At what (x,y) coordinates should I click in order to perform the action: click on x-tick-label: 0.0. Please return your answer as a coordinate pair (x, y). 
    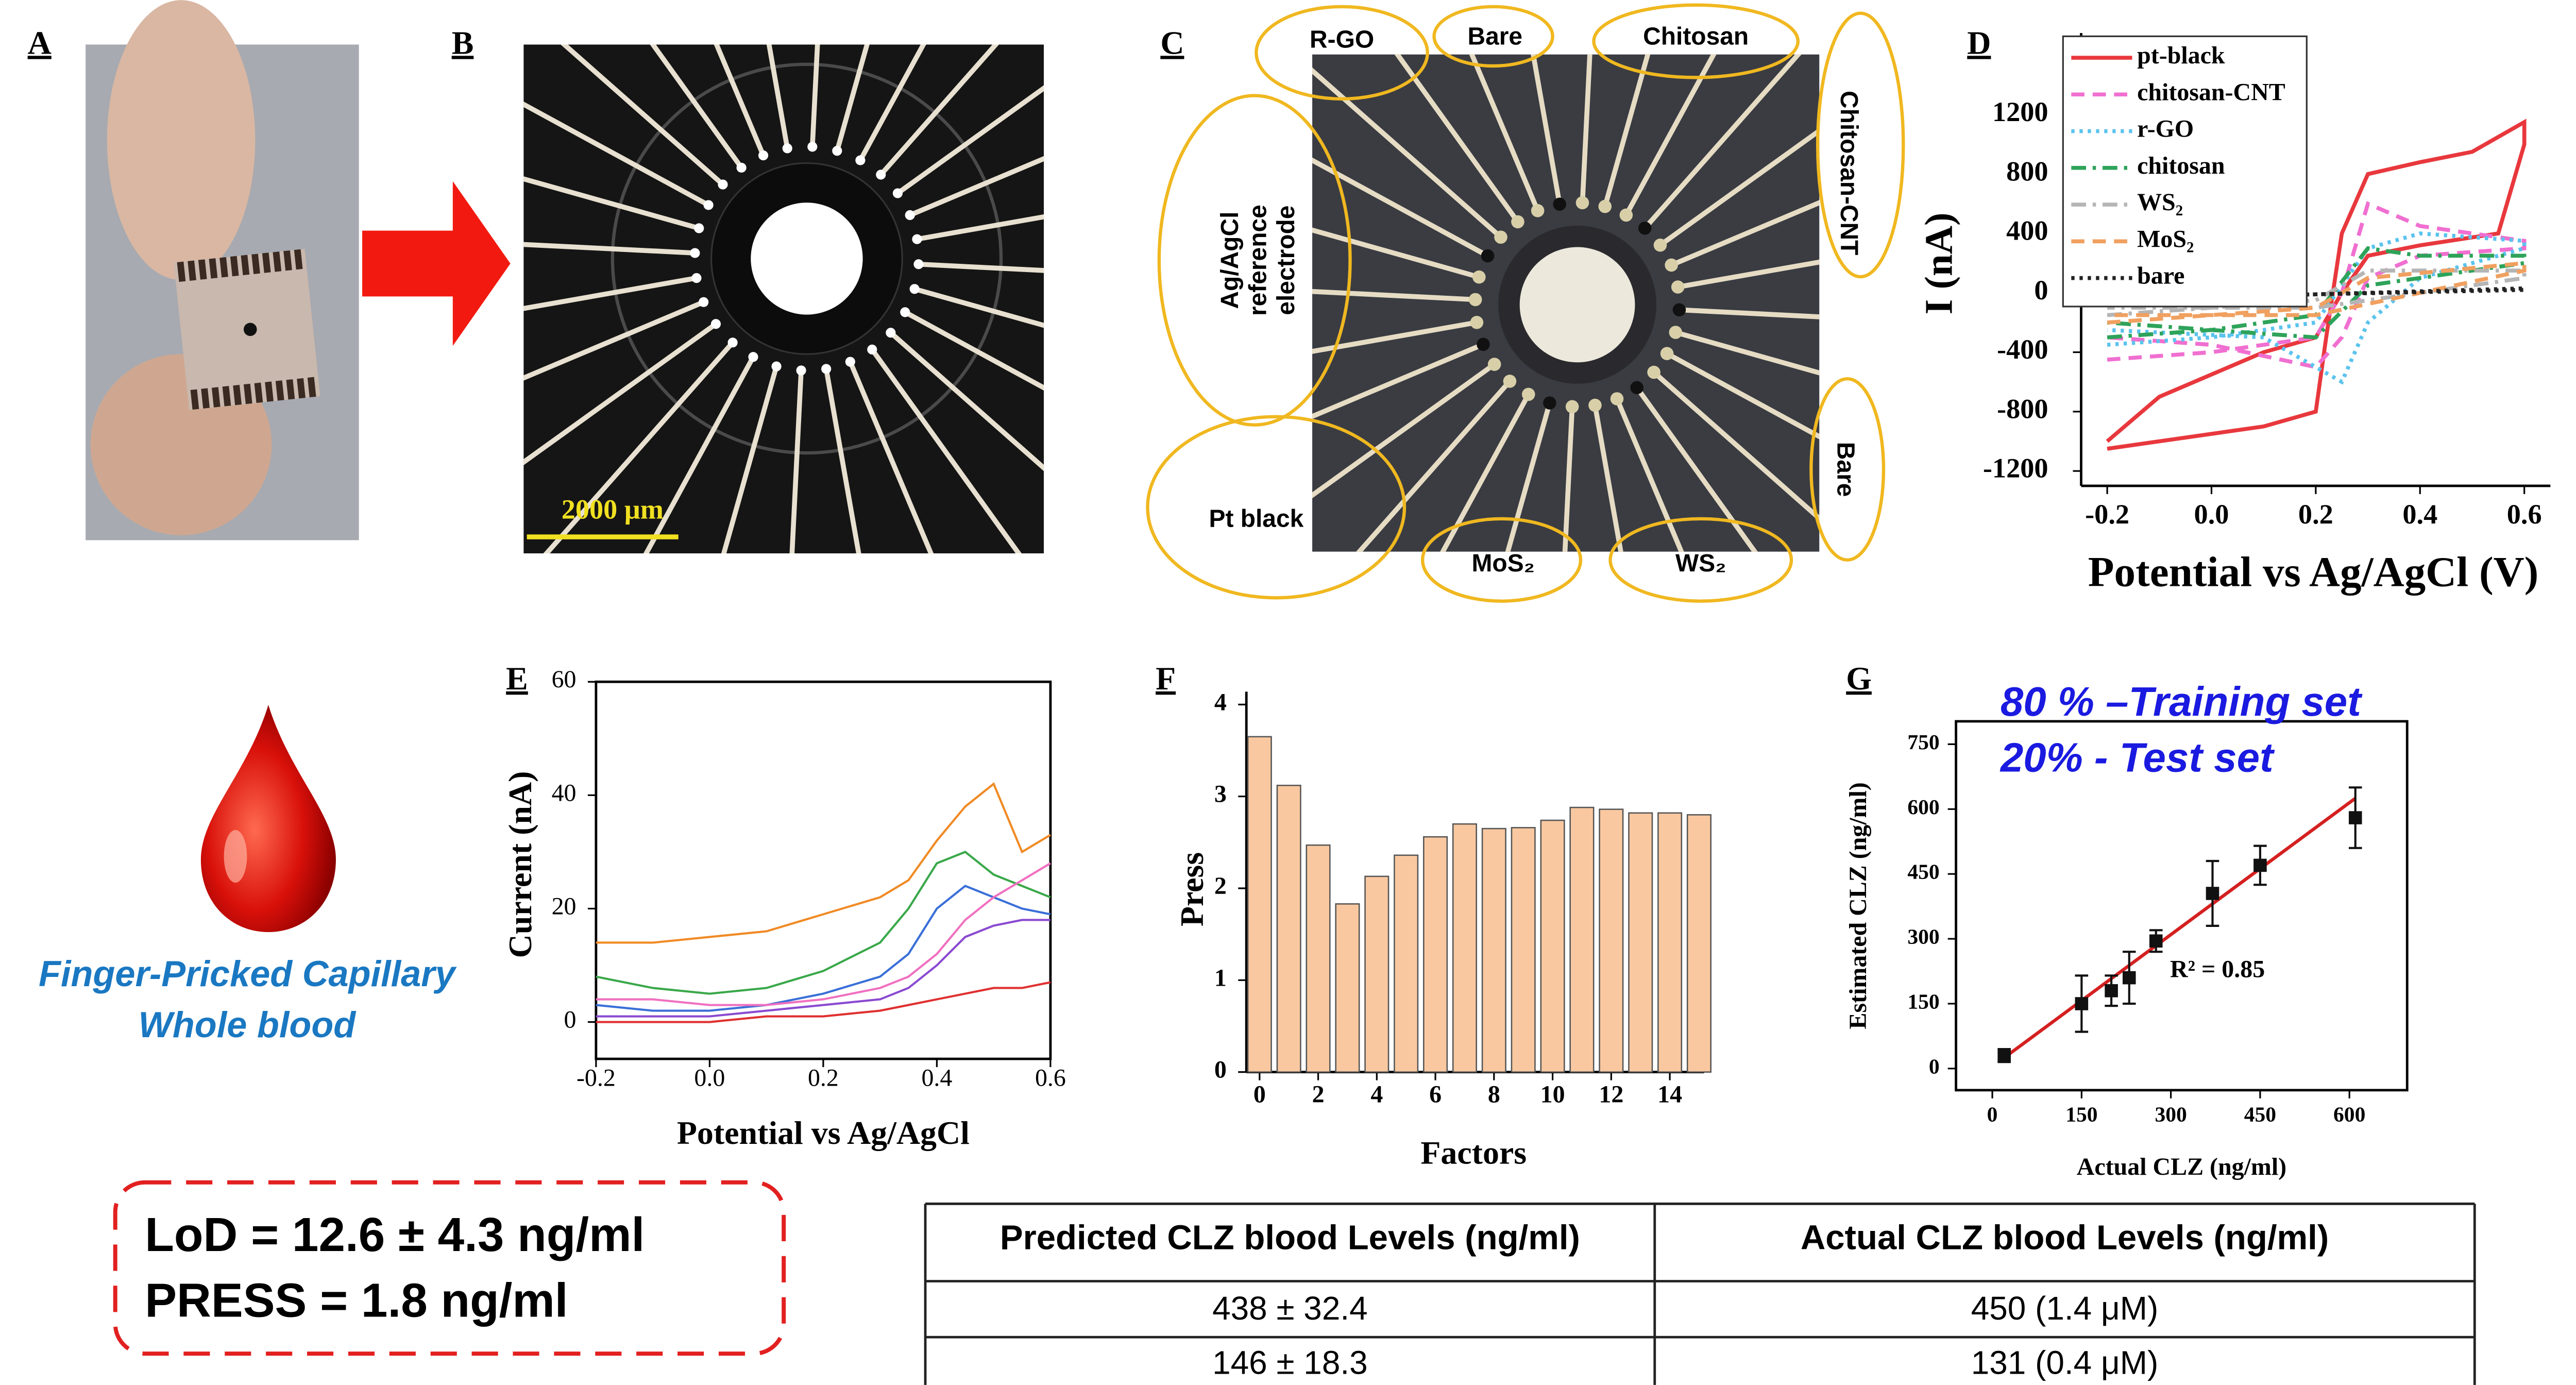
    Looking at the image, I should click on (709, 1078).